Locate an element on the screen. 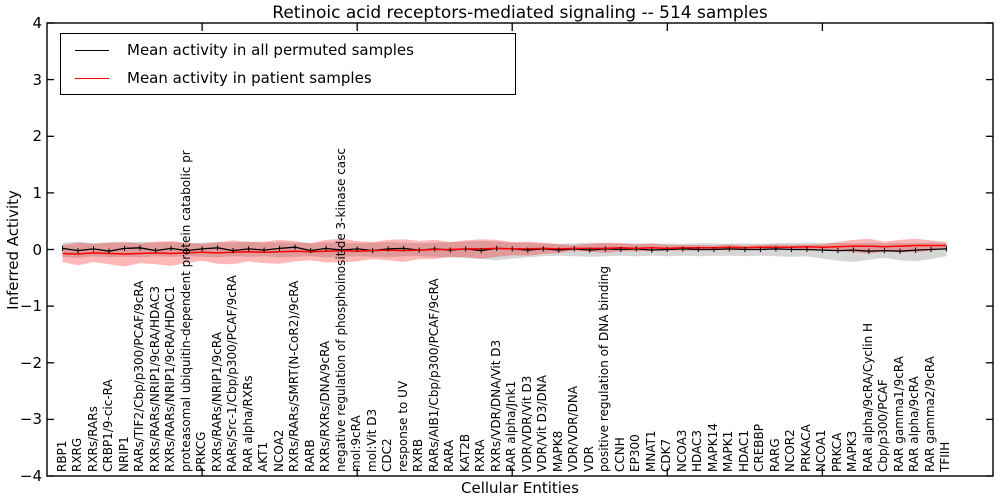  x-tick-label: RXRs/RARs/SMRT(N-CoR2)/9cRA is located at coordinates (294, 376).